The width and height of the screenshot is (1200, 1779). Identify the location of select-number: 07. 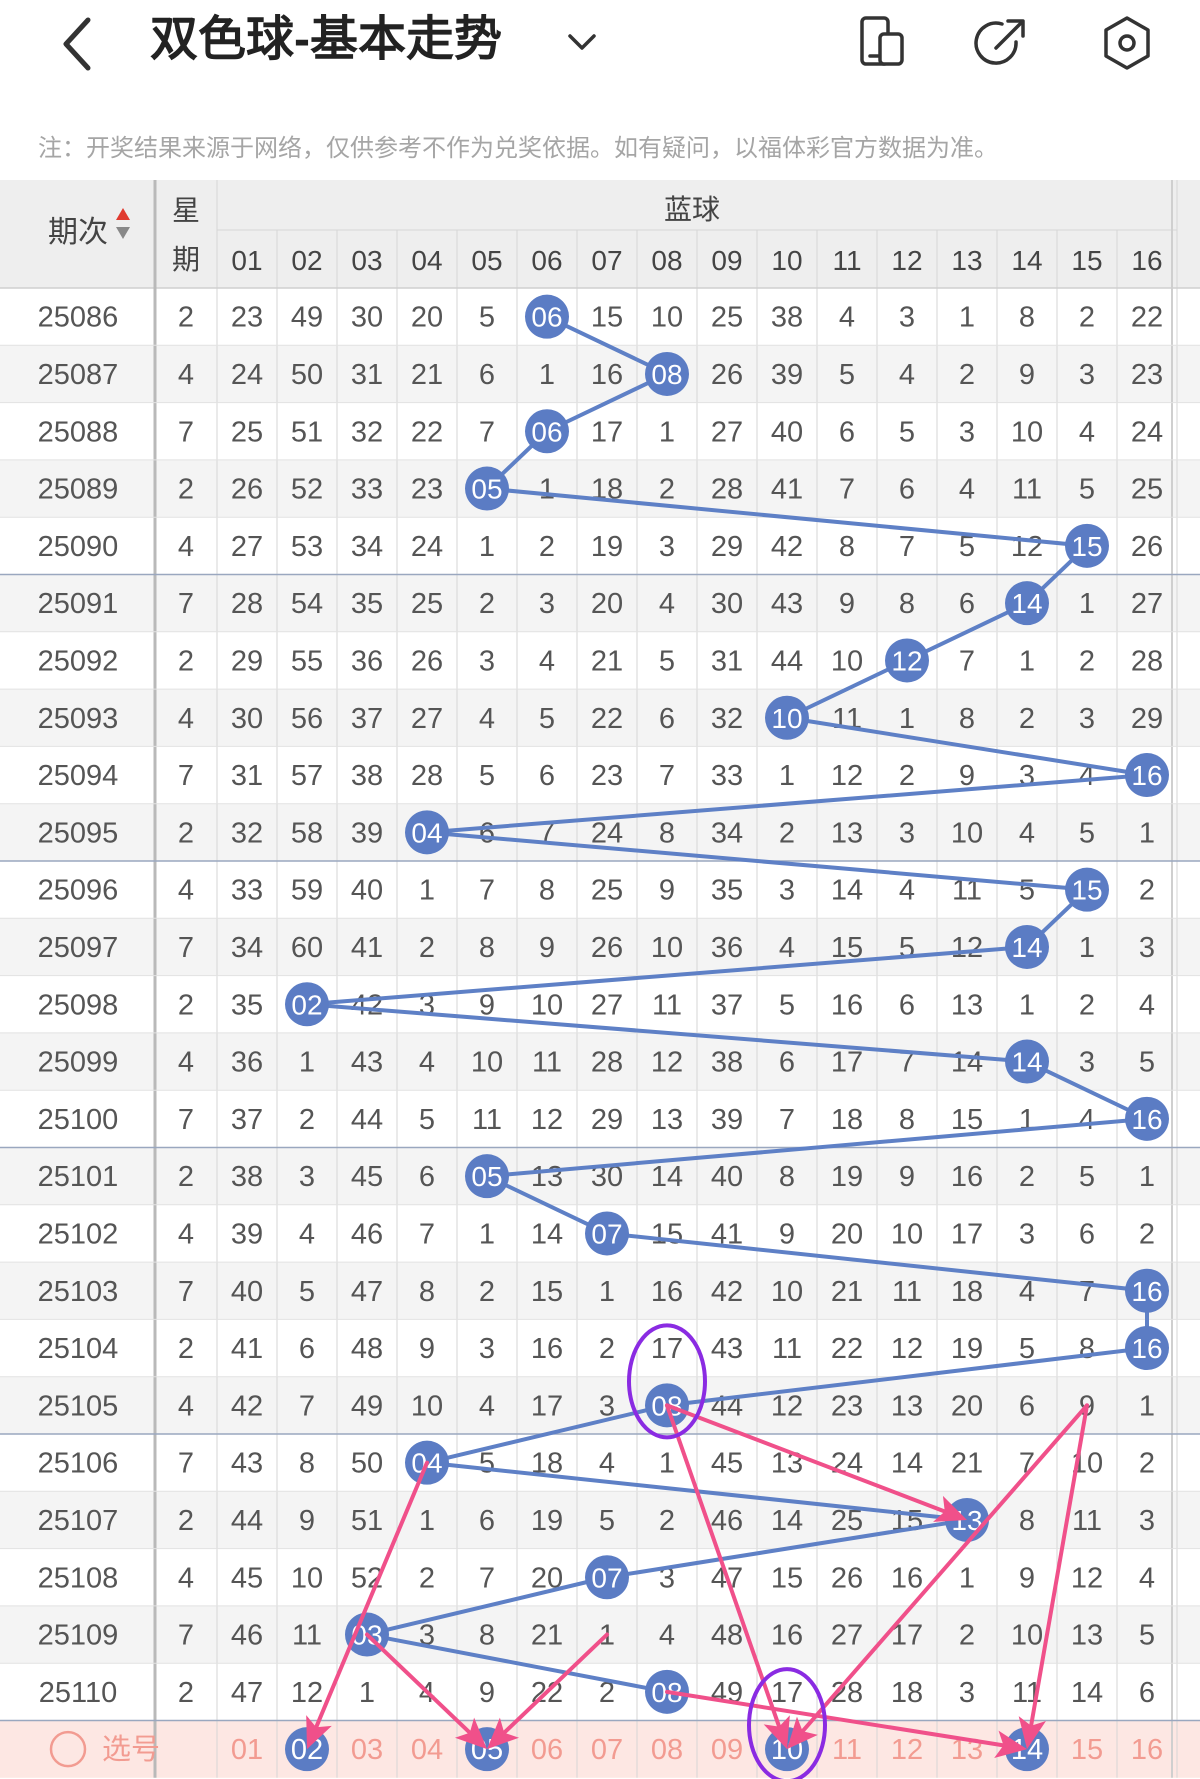
(607, 1750).